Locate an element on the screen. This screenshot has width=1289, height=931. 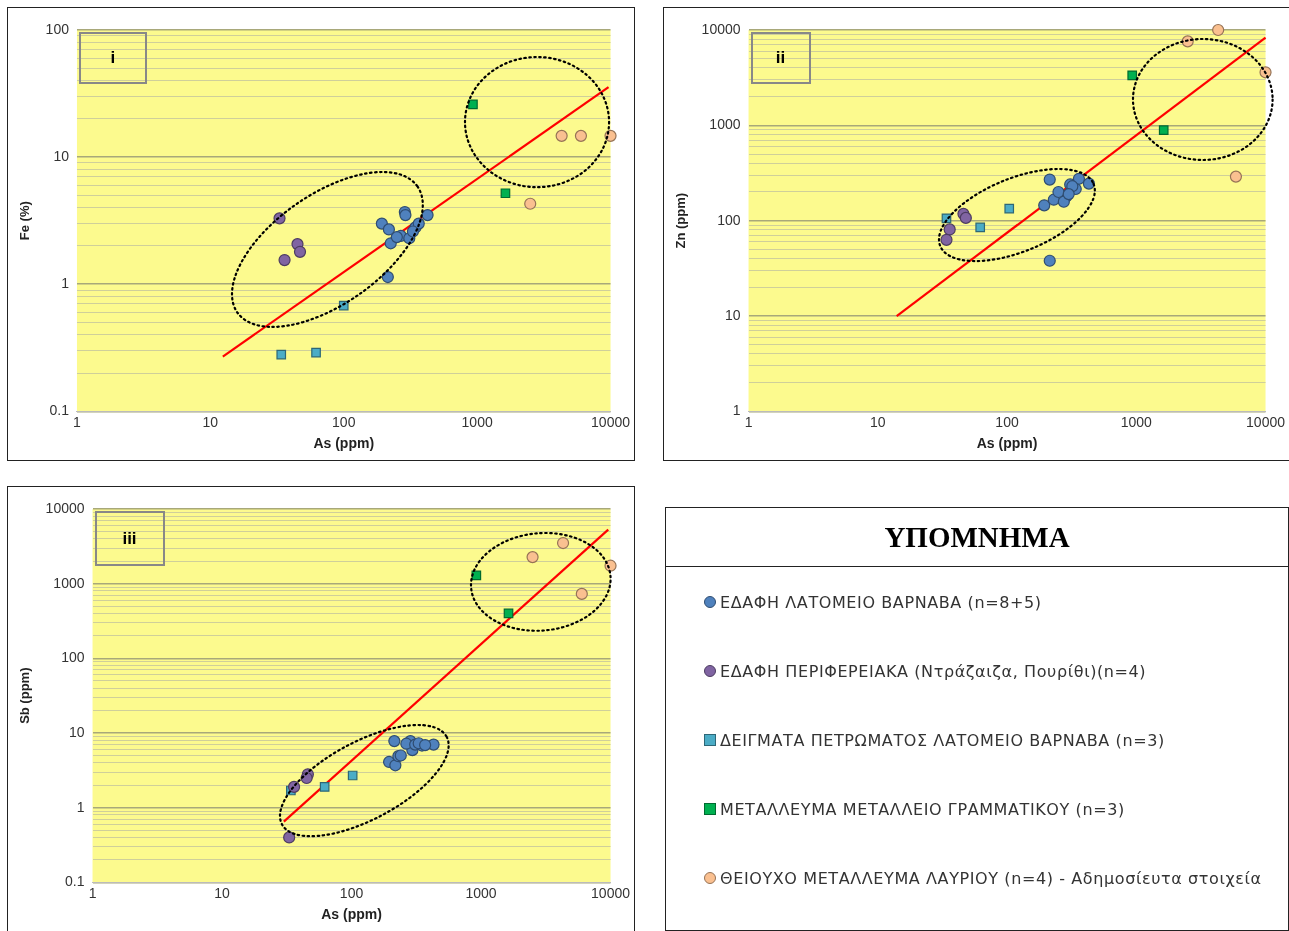
legend-label: ΜΕΤΑΛΛΕΥΜΑ ΜΕΤΑΛΛΕΙΟ ΓΡΑΜΜΑΤΙΚΟΥ (n=3) is located at coordinates (922, 809).